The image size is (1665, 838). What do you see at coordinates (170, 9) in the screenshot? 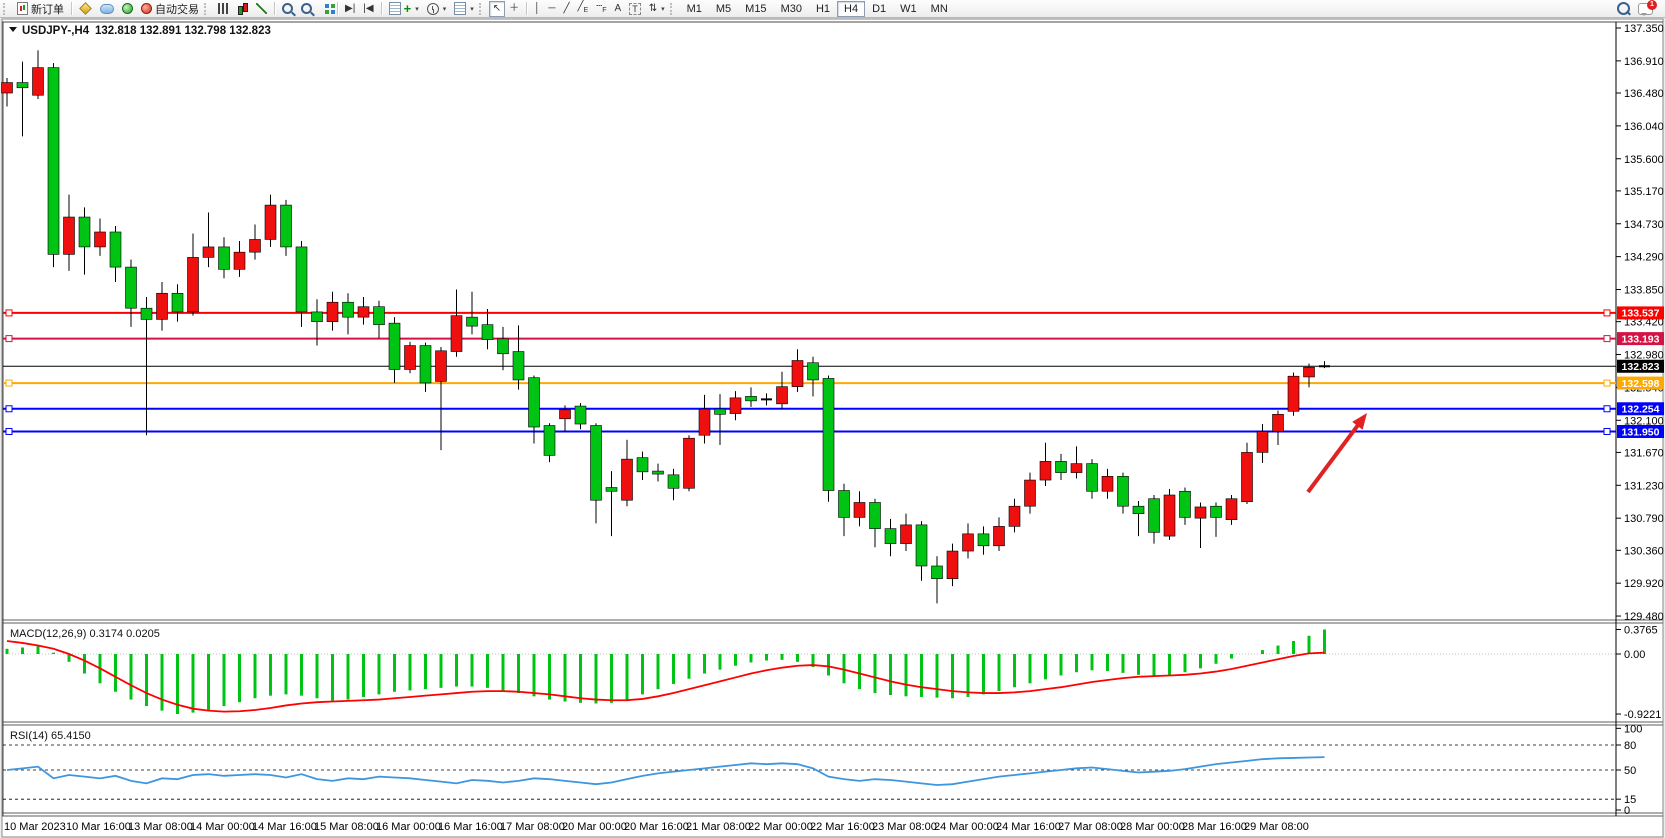
I see `auto-trading-button: 自动交易` at bounding box center [170, 9].